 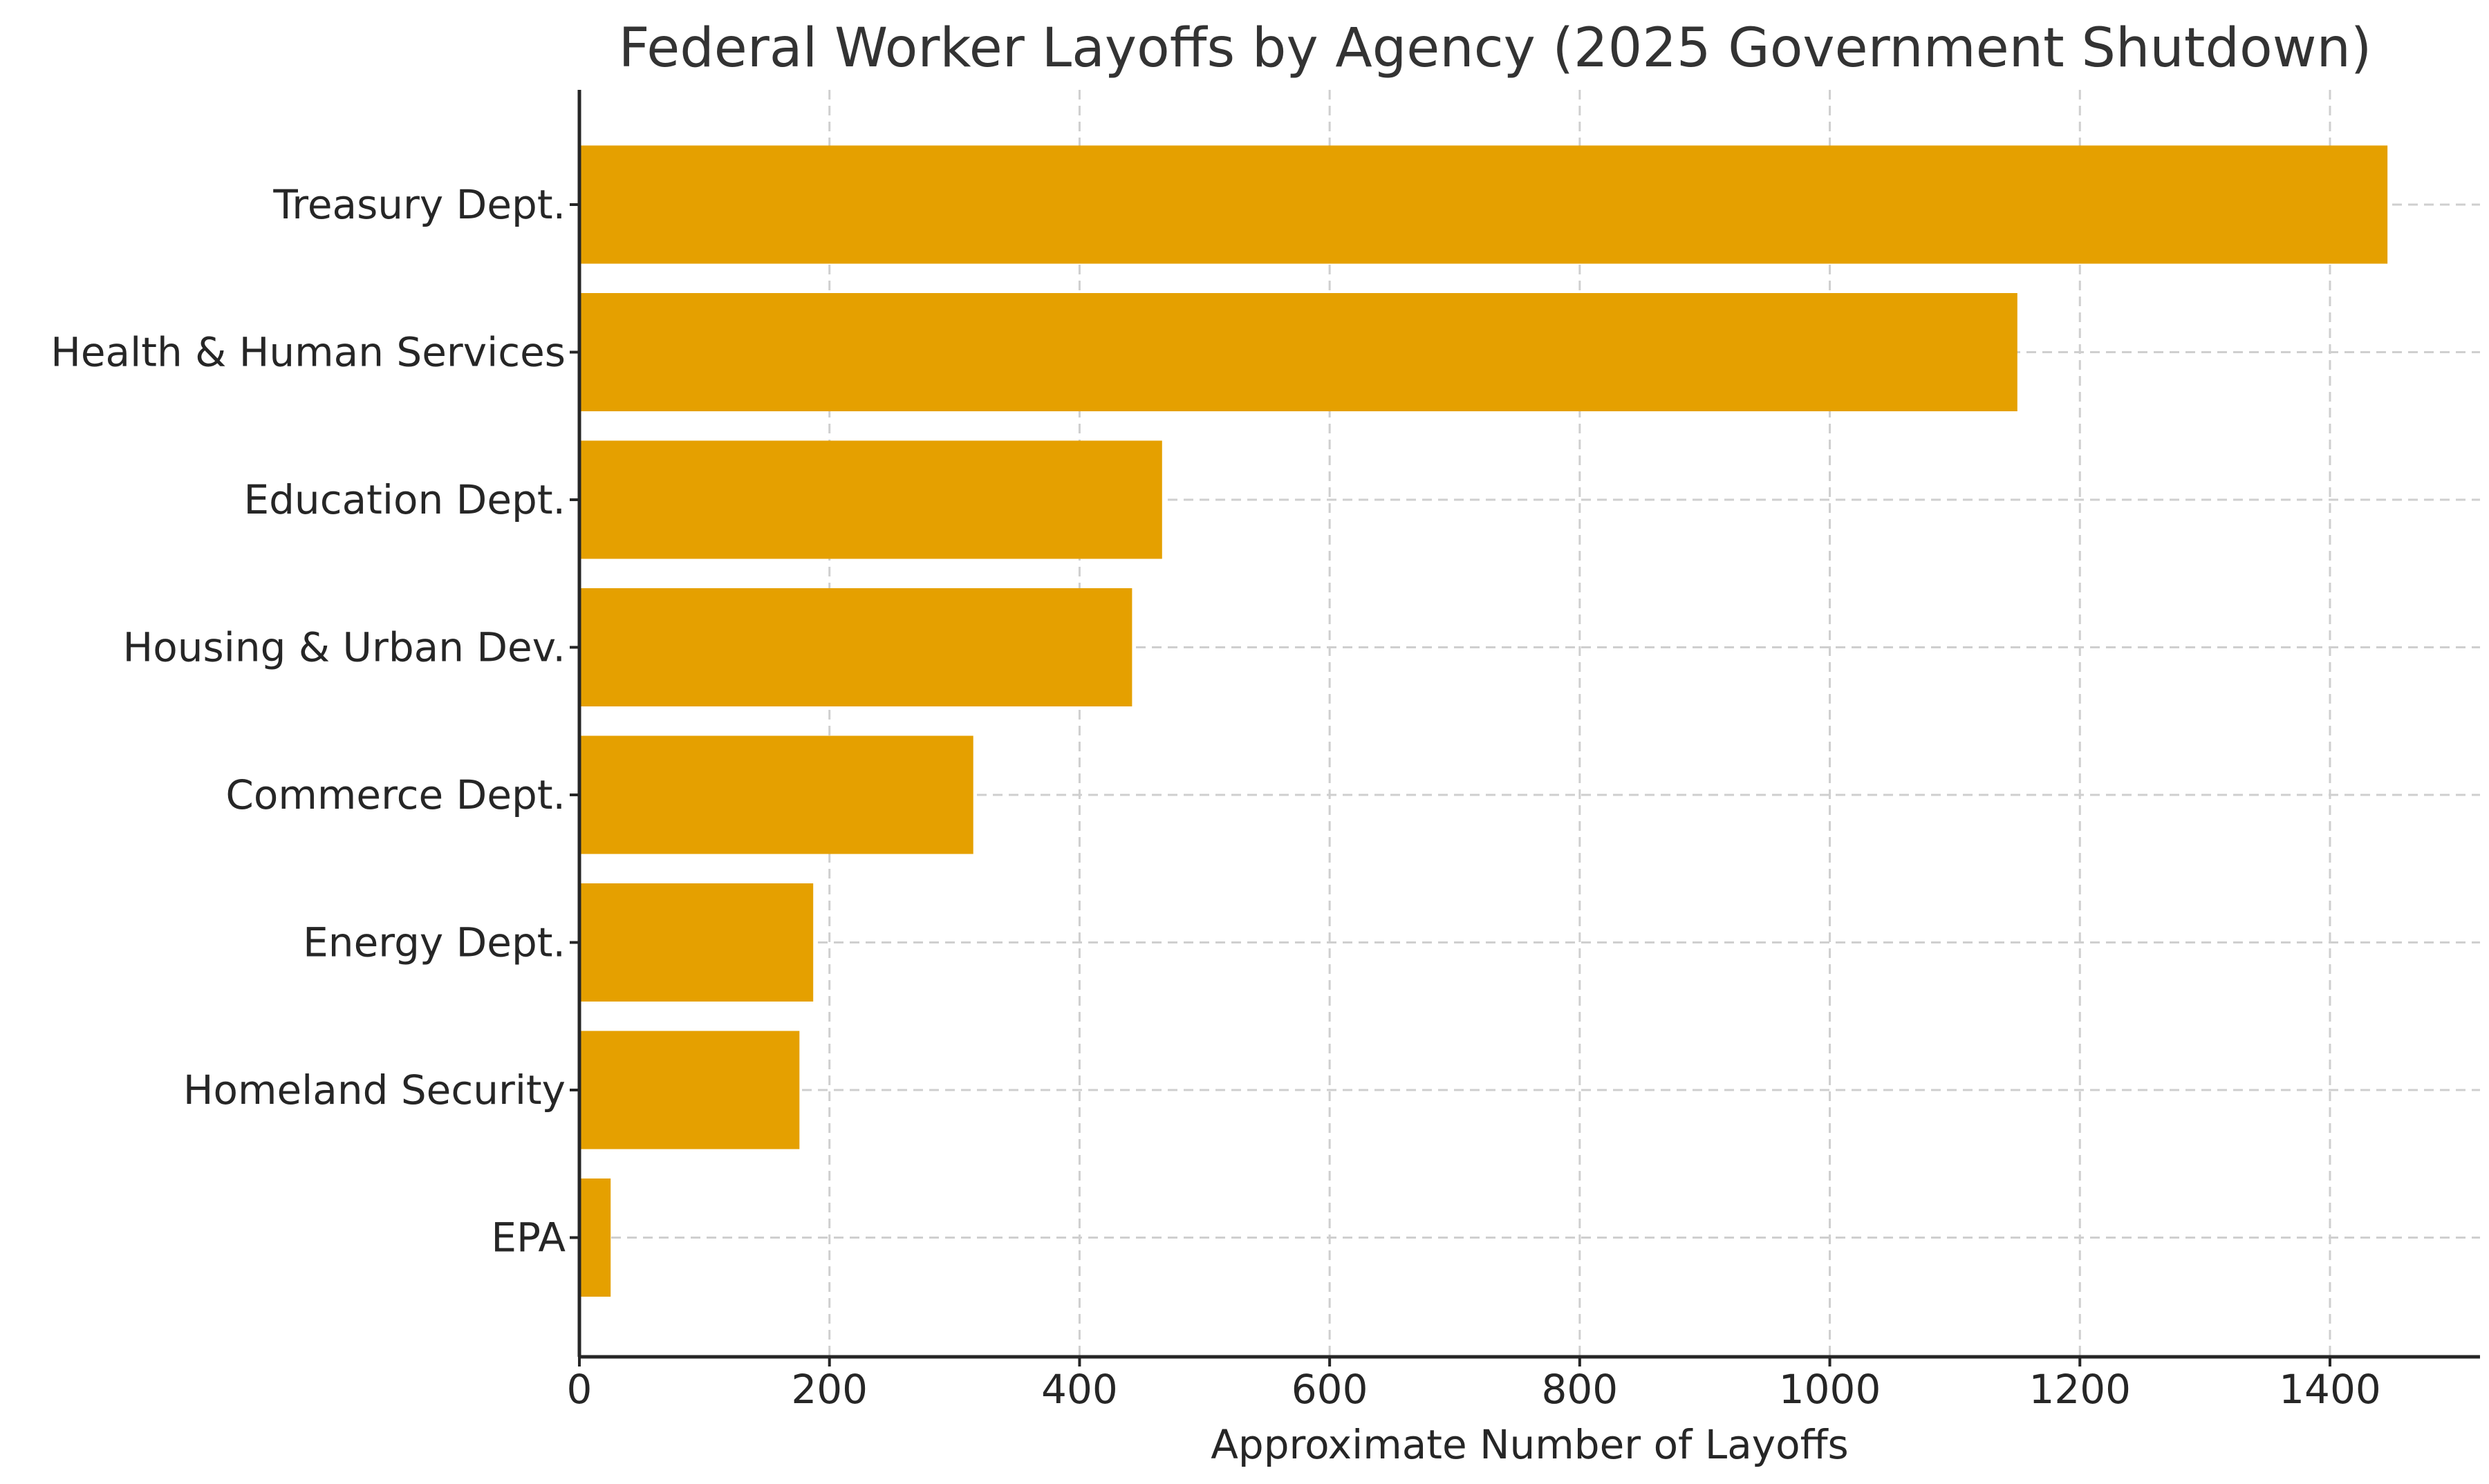 I want to click on x-axis-label: Approximate Number of Layoffs, so click(x=1530, y=1444).